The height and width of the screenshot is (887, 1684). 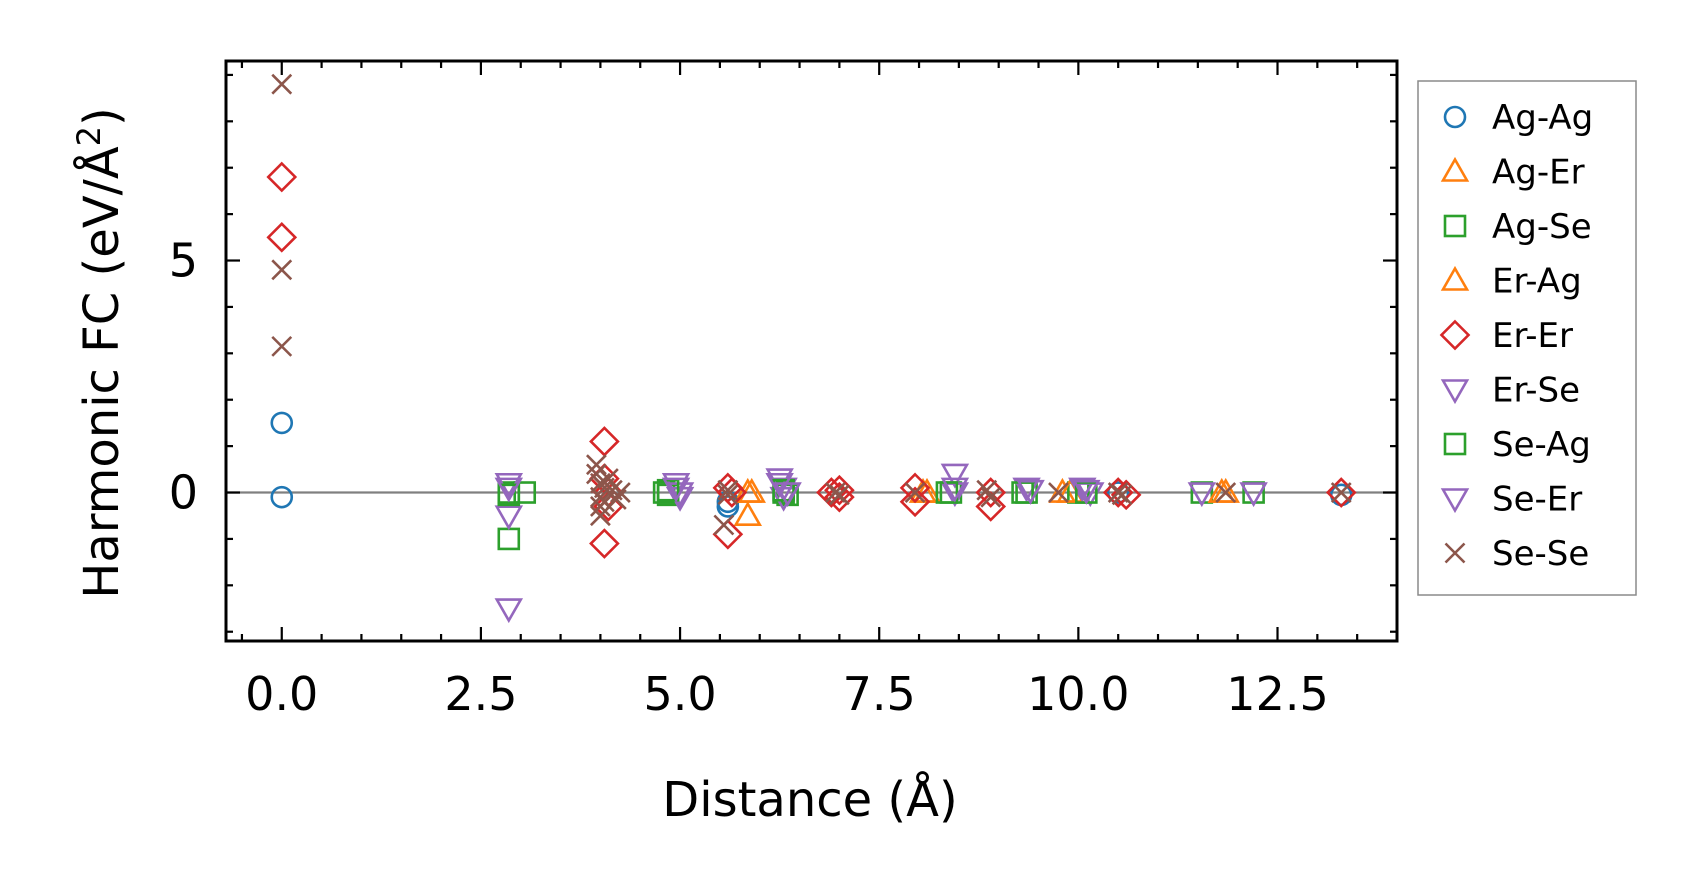 I want to click on legend-label-er-ag: Er-Ag, so click(x=1537, y=282).